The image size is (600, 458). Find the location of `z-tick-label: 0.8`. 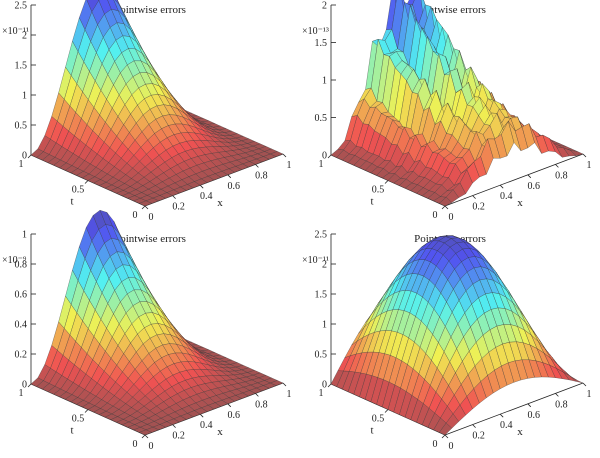

z-tick-label: 0.8 is located at coordinates (21, 265).